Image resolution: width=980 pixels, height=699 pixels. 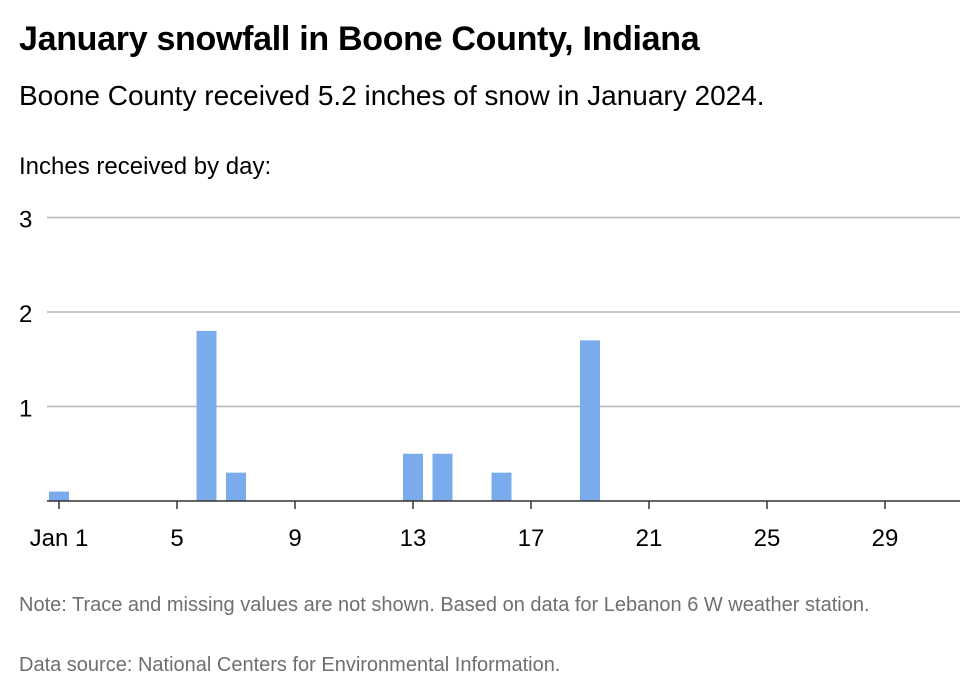 What do you see at coordinates (25, 314) in the screenshot?
I see `y-tick-label: 2` at bounding box center [25, 314].